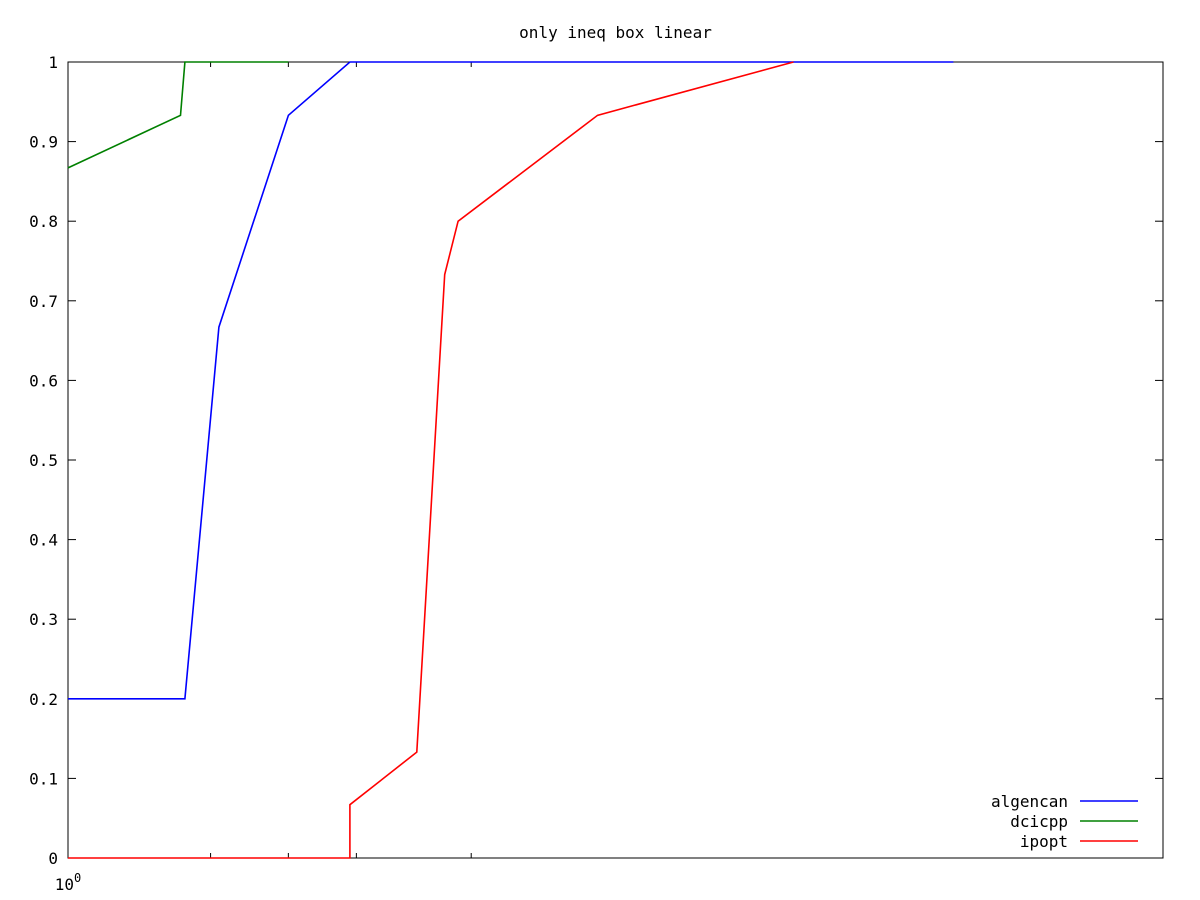 The width and height of the screenshot is (1200, 900). Describe the element at coordinates (53, 62) in the screenshot. I see `y-tick-label: 1` at that location.